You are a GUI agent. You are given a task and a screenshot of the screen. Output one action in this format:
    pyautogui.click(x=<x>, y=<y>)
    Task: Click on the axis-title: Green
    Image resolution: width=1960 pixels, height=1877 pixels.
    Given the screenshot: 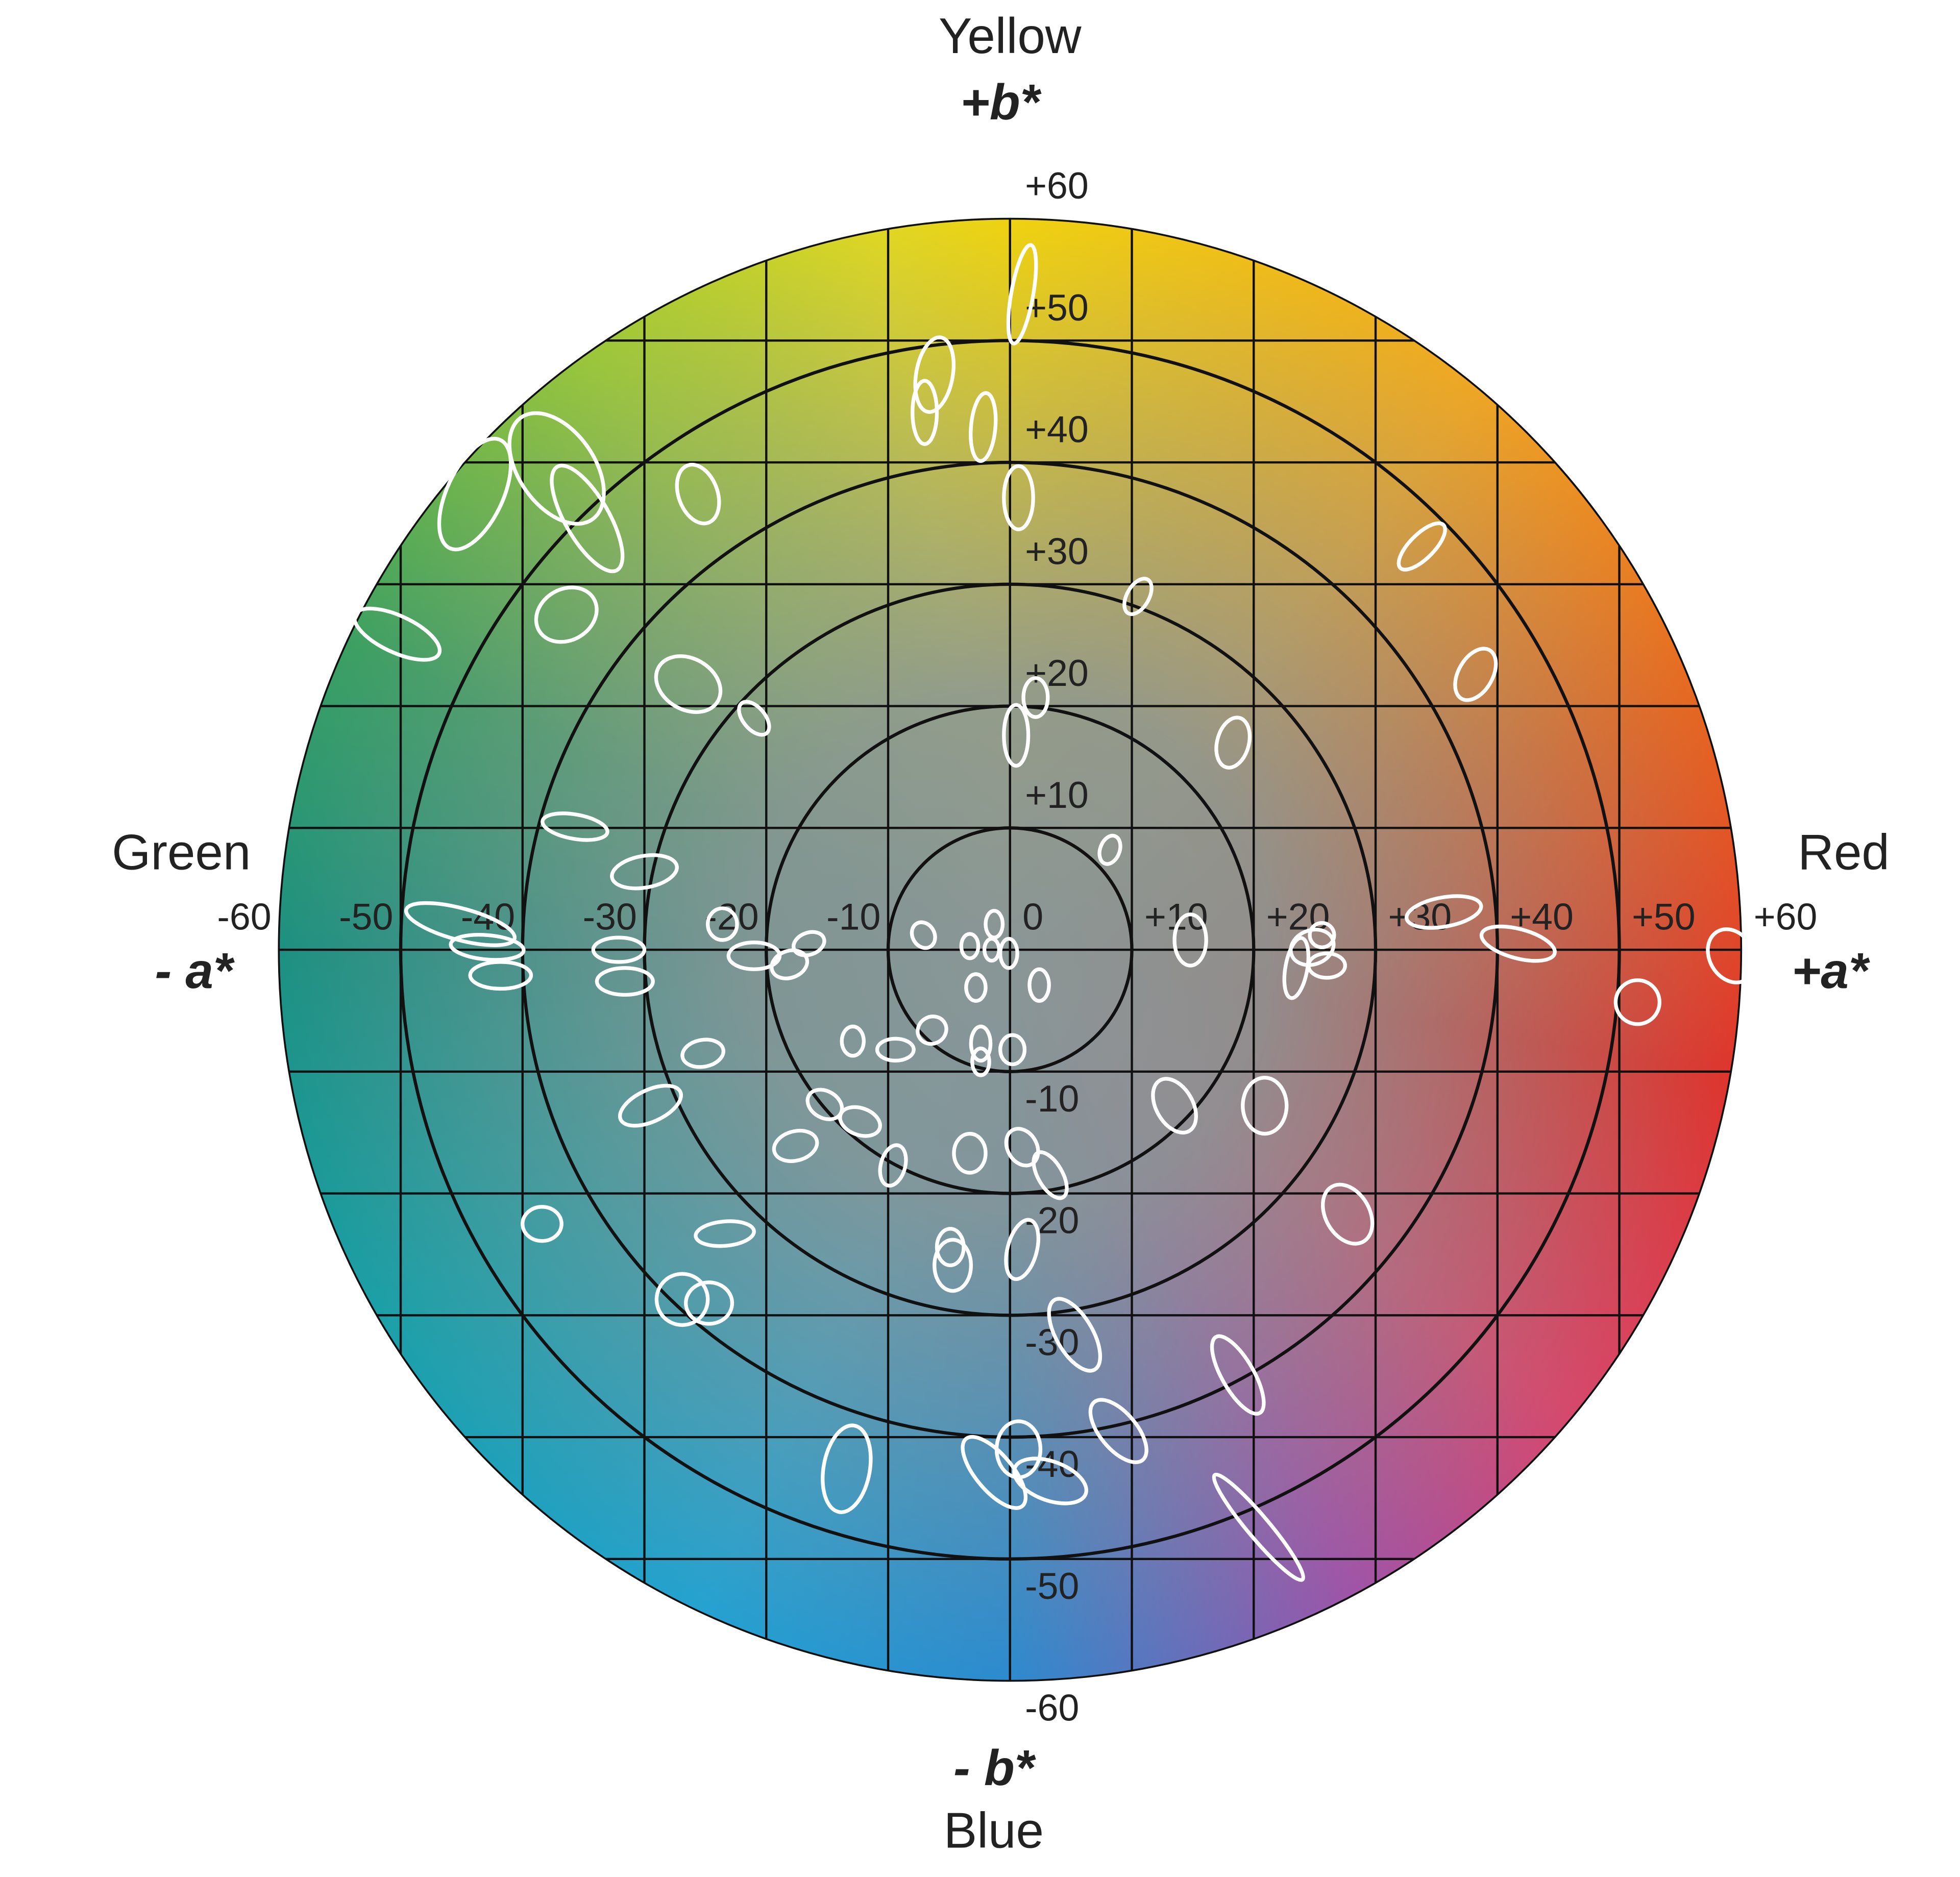 What is the action you would take?
    pyautogui.click(x=181, y=852)
    